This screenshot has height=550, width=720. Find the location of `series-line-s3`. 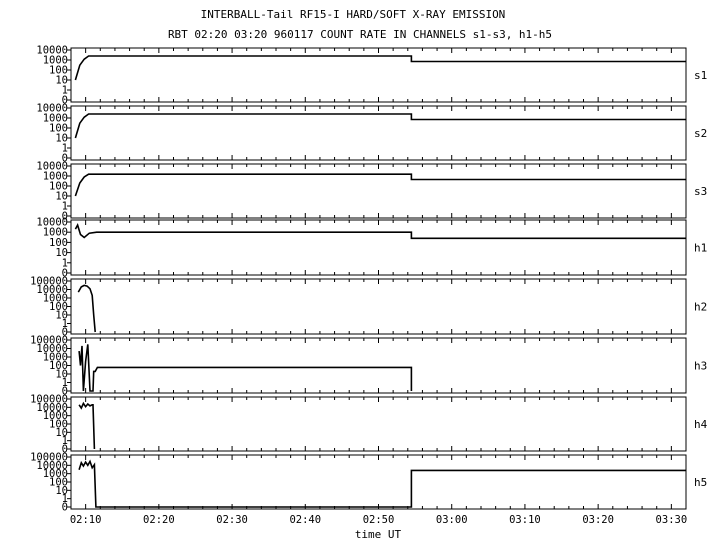

series-line-s3 is located at coordinates (380, 185).